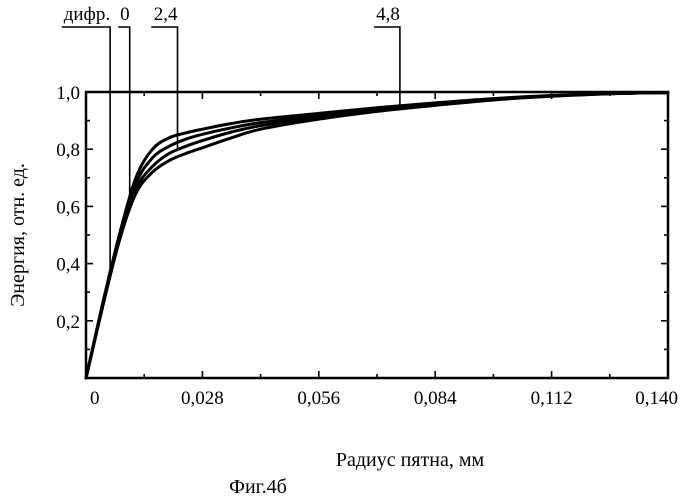 The width and height of the screenshot is (687, 500). What do you see at coordinates (656, 398) in the screenshot?
I see `x-tick-label: 0,140` at bounding box center [656, 398].